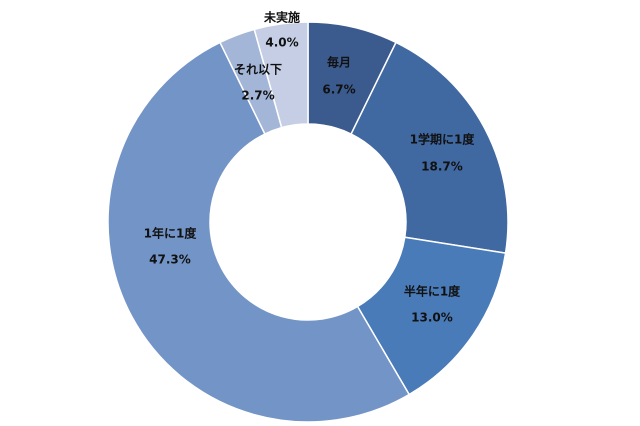 The image size is (640, 426). I want to click on slice-label: 1年に1度, so click(171, 233).